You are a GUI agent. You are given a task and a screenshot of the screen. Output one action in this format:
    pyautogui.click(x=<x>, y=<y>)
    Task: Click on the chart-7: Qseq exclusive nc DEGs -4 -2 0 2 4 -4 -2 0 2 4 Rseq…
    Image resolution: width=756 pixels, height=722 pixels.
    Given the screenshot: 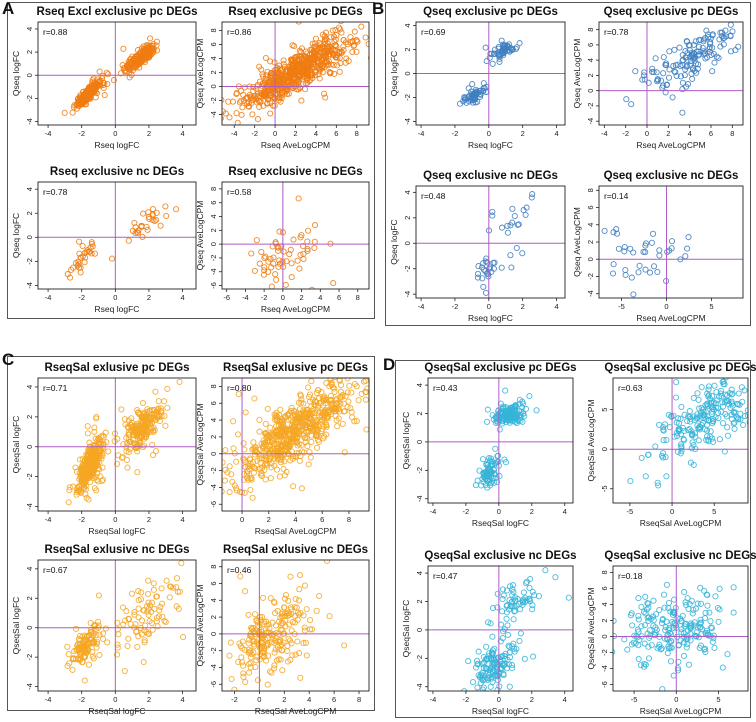 What is the action you would take?
    pyautogui.click(x=477, y=246)
    